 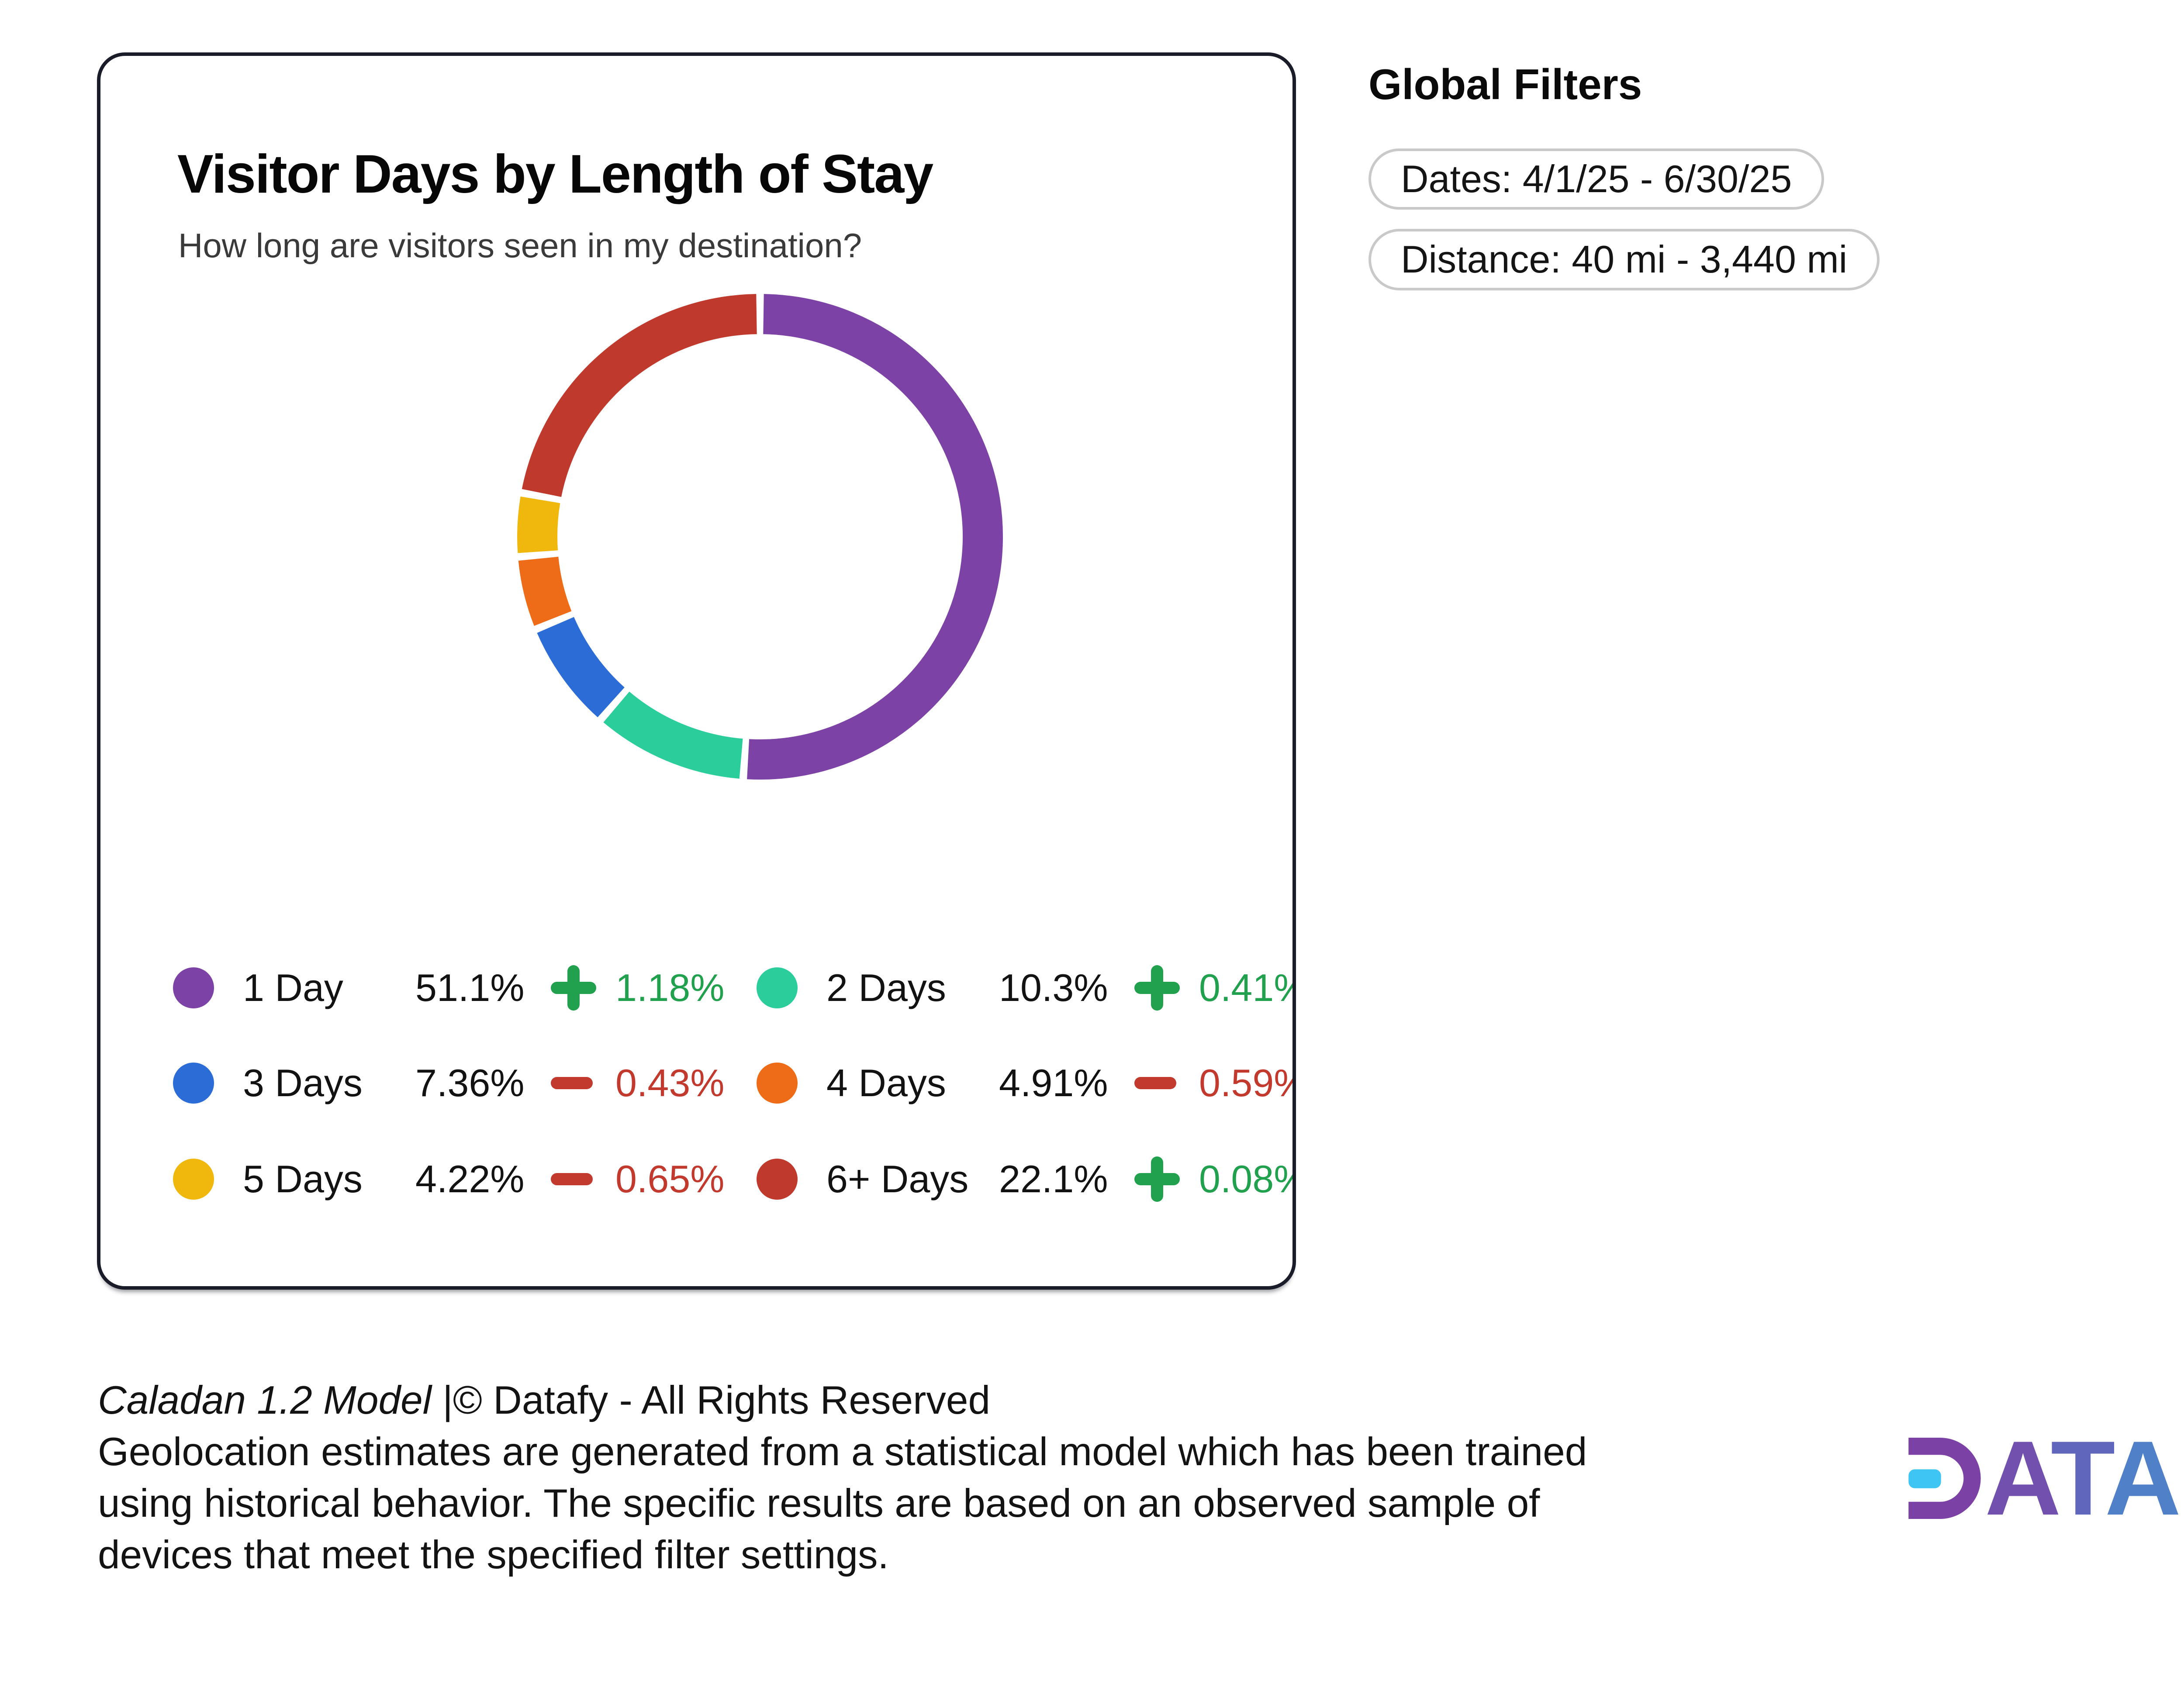 I want to click on legend-delta-value: 0.41%, so click(x=1245, y=988).